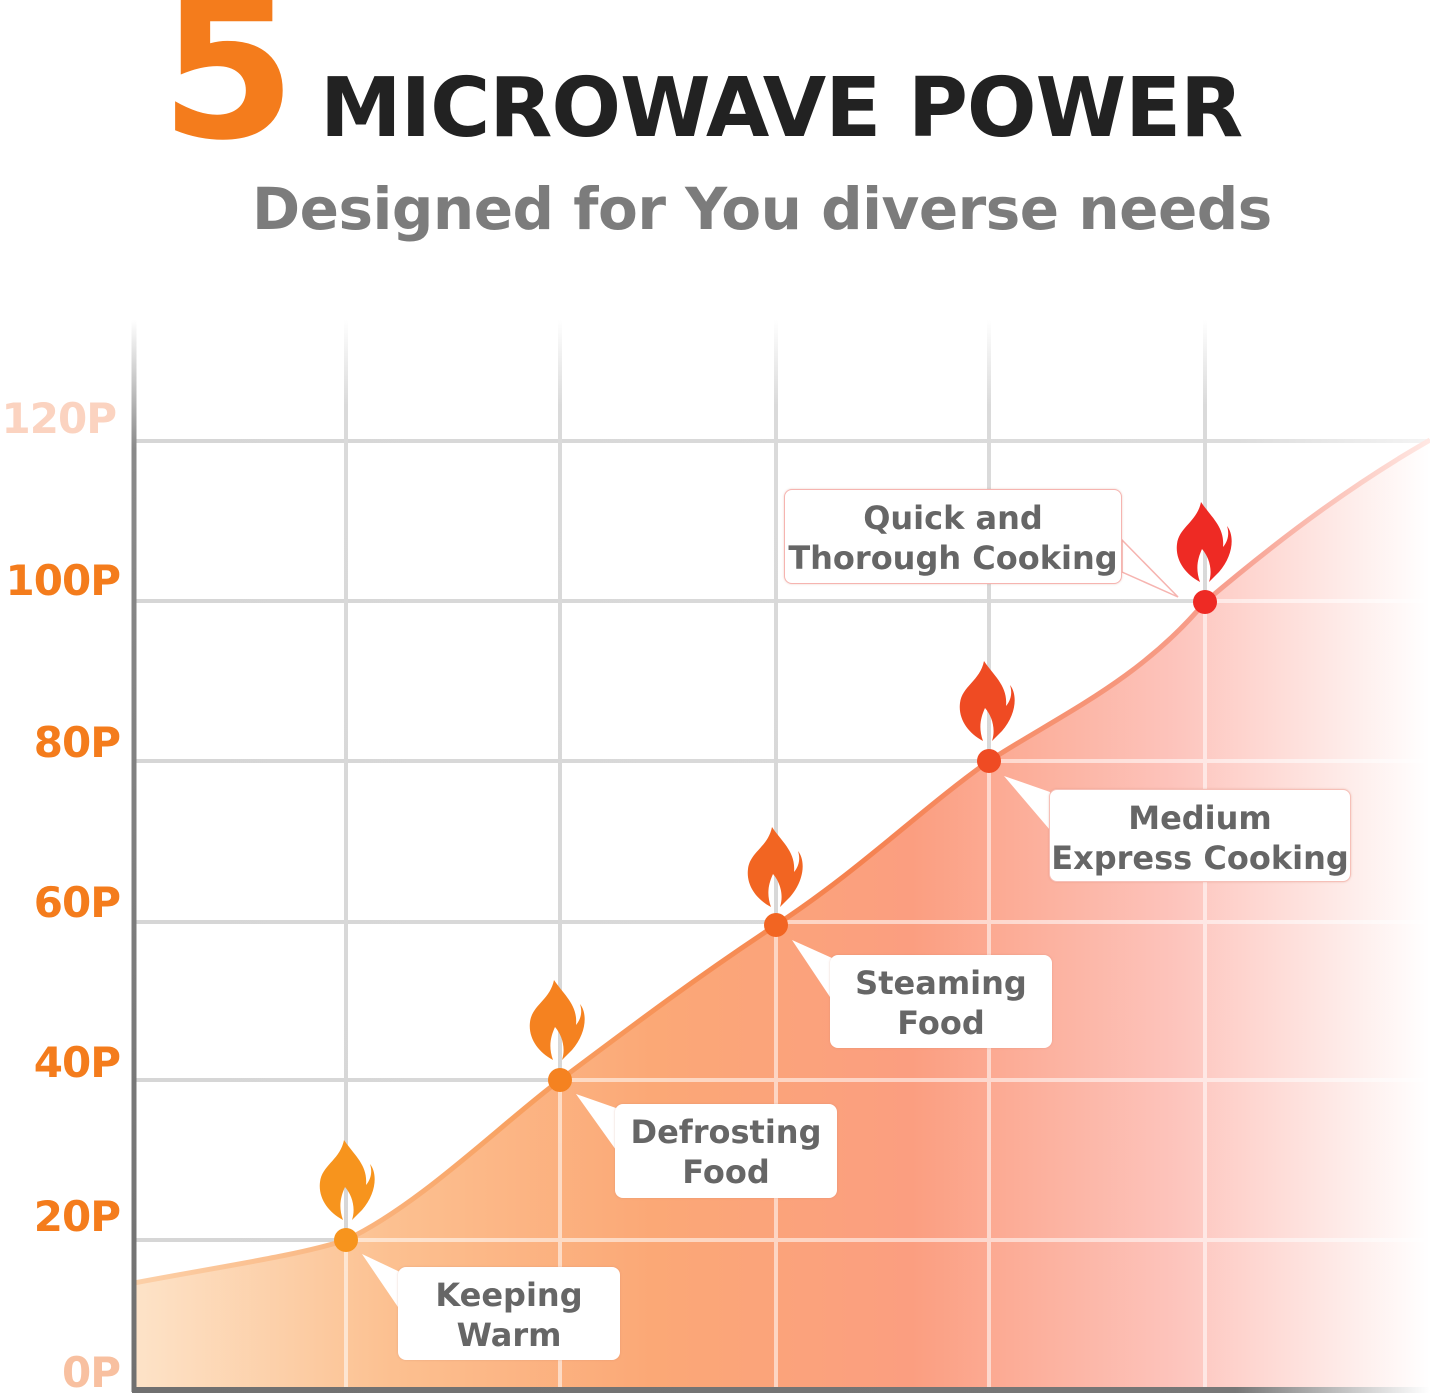  Describe the element at coordinates (1200, 818) in the screenshot. I see `callout-line: Medium` at that location.